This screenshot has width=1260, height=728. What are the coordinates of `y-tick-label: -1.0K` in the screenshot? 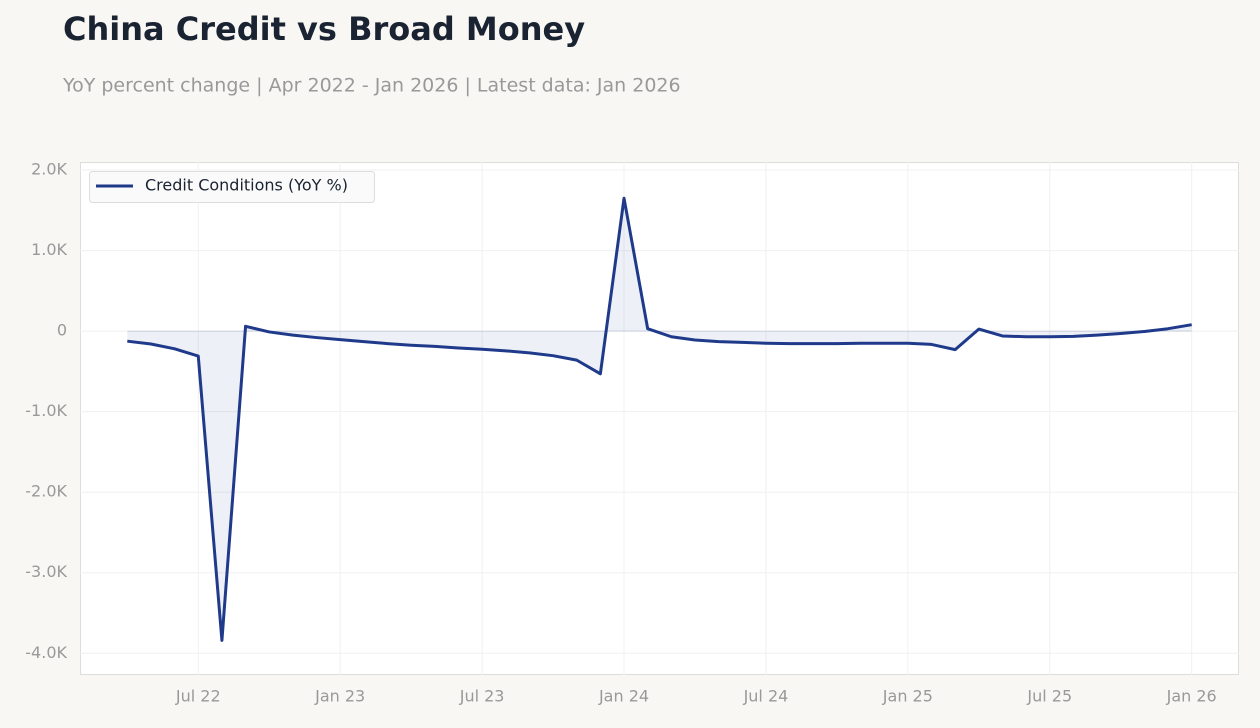 It's located at (46, 410).